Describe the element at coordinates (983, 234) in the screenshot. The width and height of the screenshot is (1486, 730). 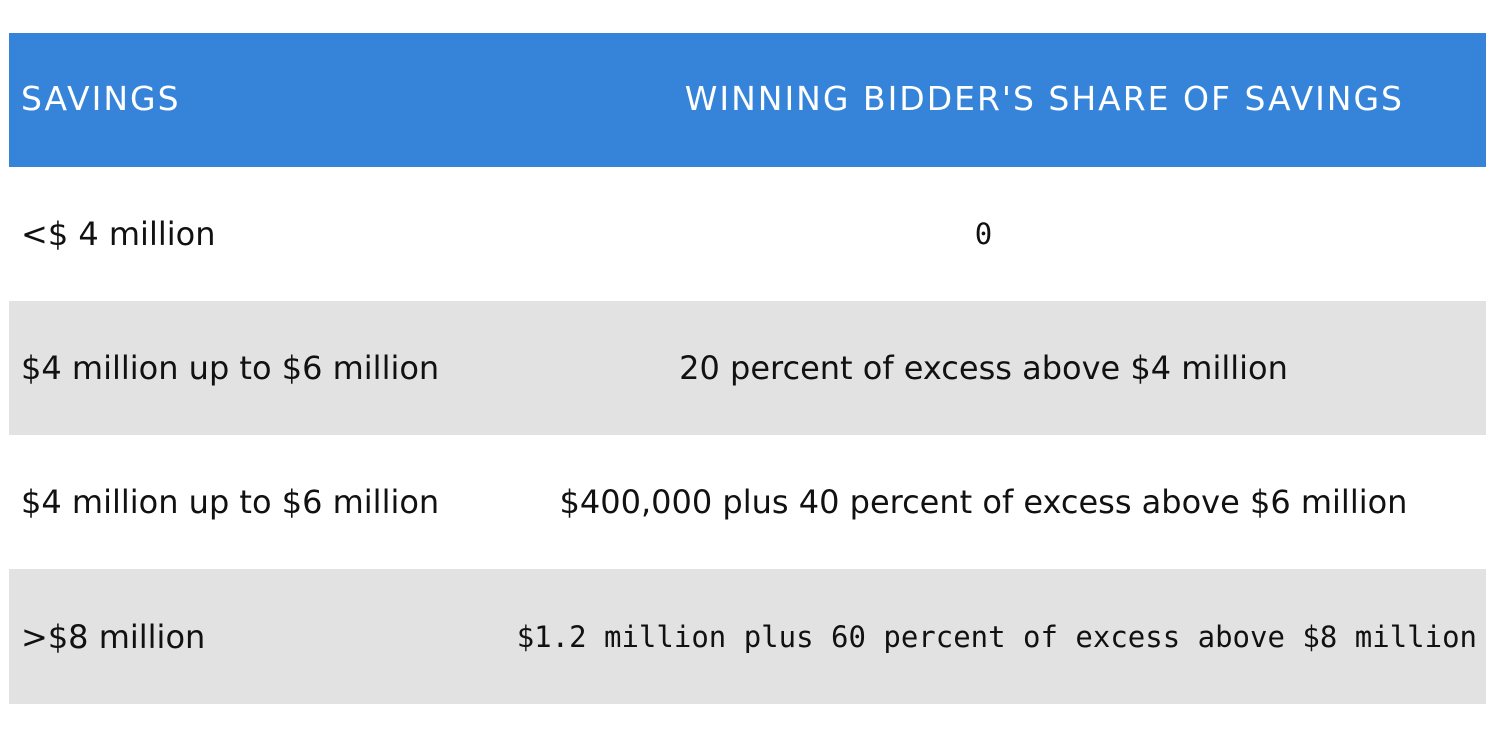
I see `share-cell: 0` at that location.